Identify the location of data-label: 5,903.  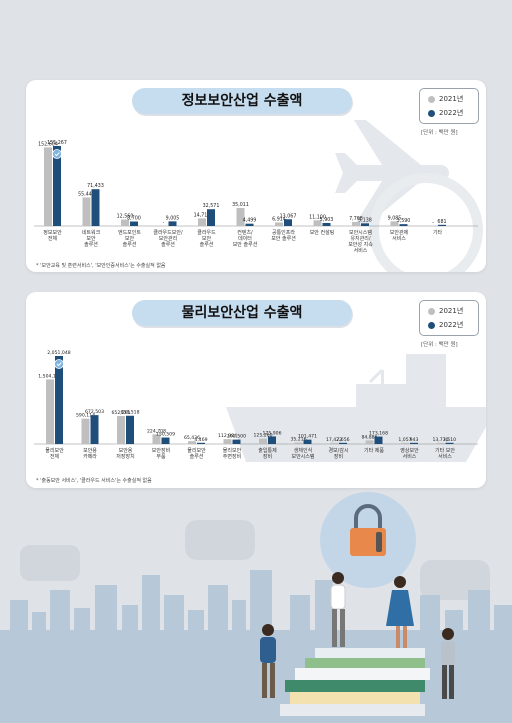
(327, 220).